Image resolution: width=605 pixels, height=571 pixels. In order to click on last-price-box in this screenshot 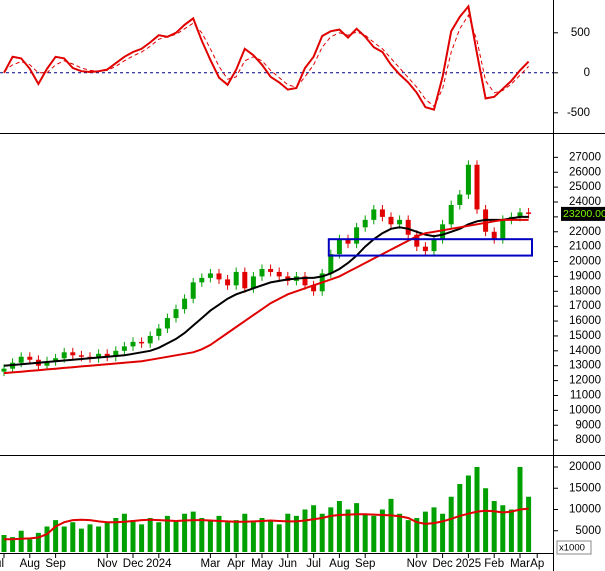, I will do `click(583, 213)`.